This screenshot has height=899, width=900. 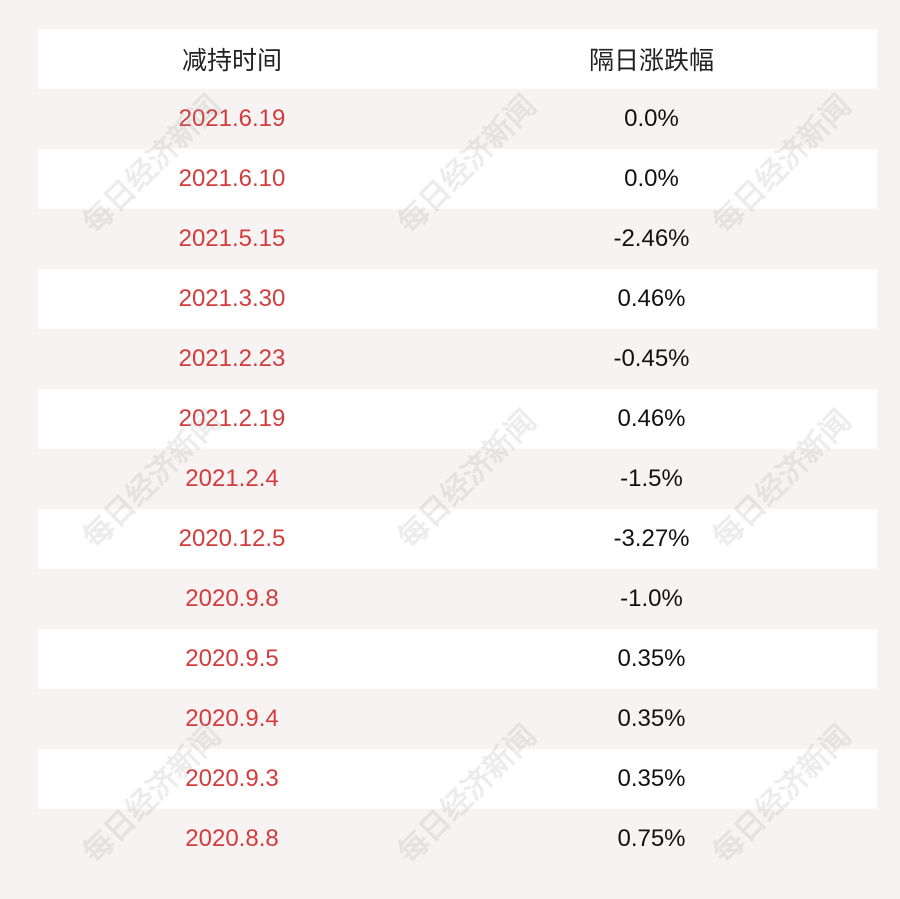 I want to click on change-cell: -2.46%, so click(x=651, y=238).